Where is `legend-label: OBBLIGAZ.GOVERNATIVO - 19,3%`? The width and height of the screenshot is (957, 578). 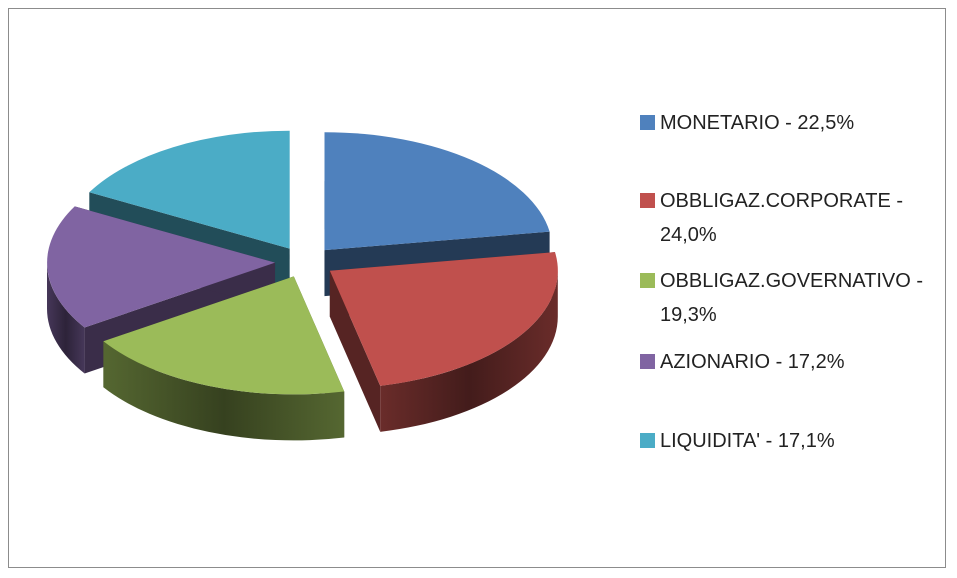
legend-label: OBBLIGAZ.GOVERNATIVO - 19,3% is located at coordinates (792, 298).